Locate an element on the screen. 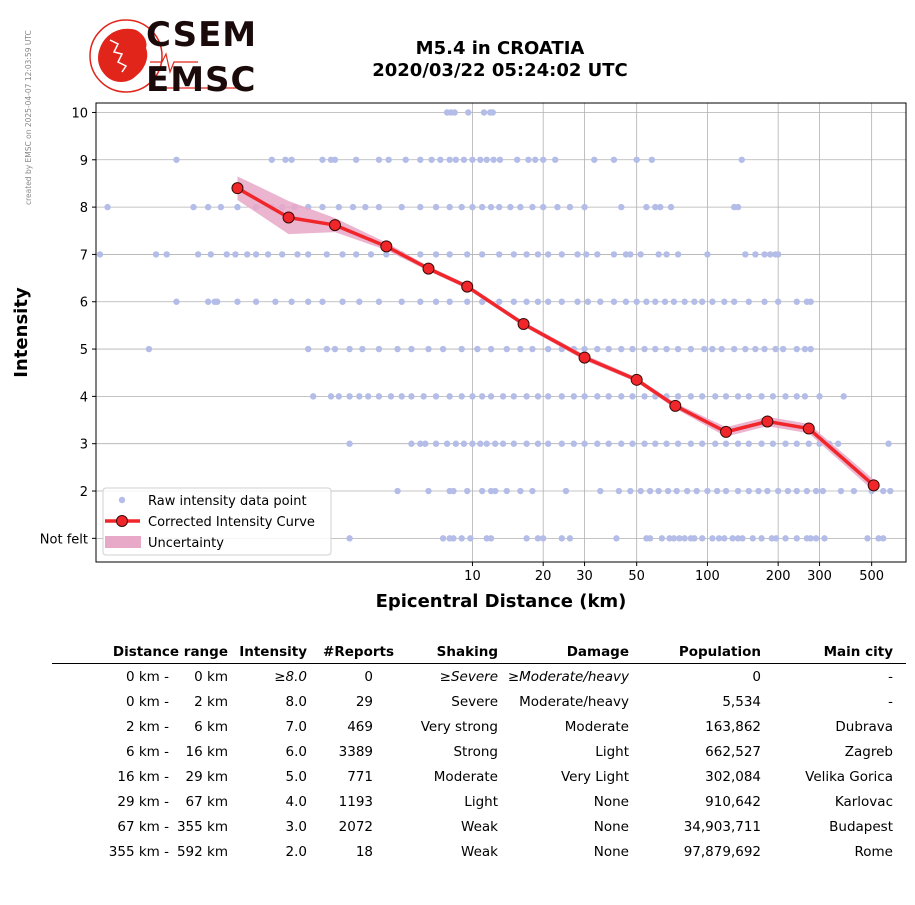 Image resolution: width=915 pixels, height=905 pixels. cell-intensity: 2.0 is located at coordinates (296, 852).